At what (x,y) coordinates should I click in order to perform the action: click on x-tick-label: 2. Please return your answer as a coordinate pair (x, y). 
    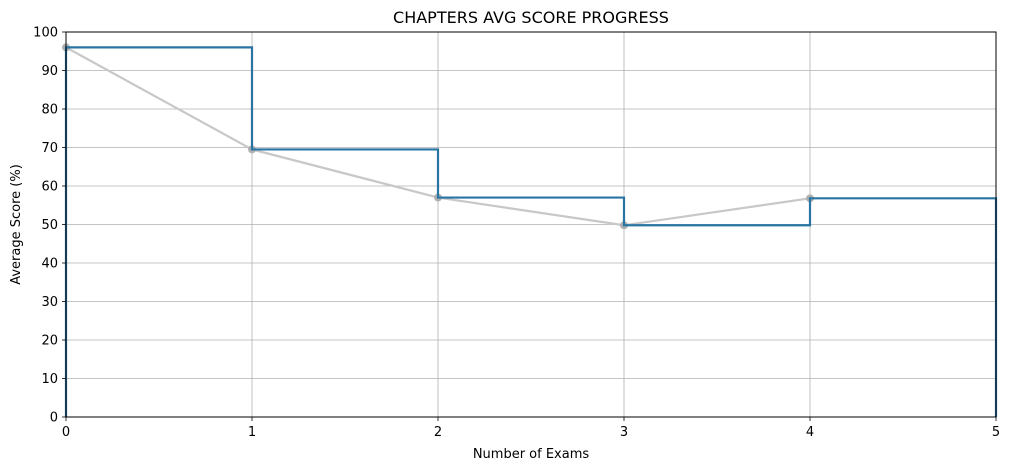
    Looking at the image, I should click on (438, 432).